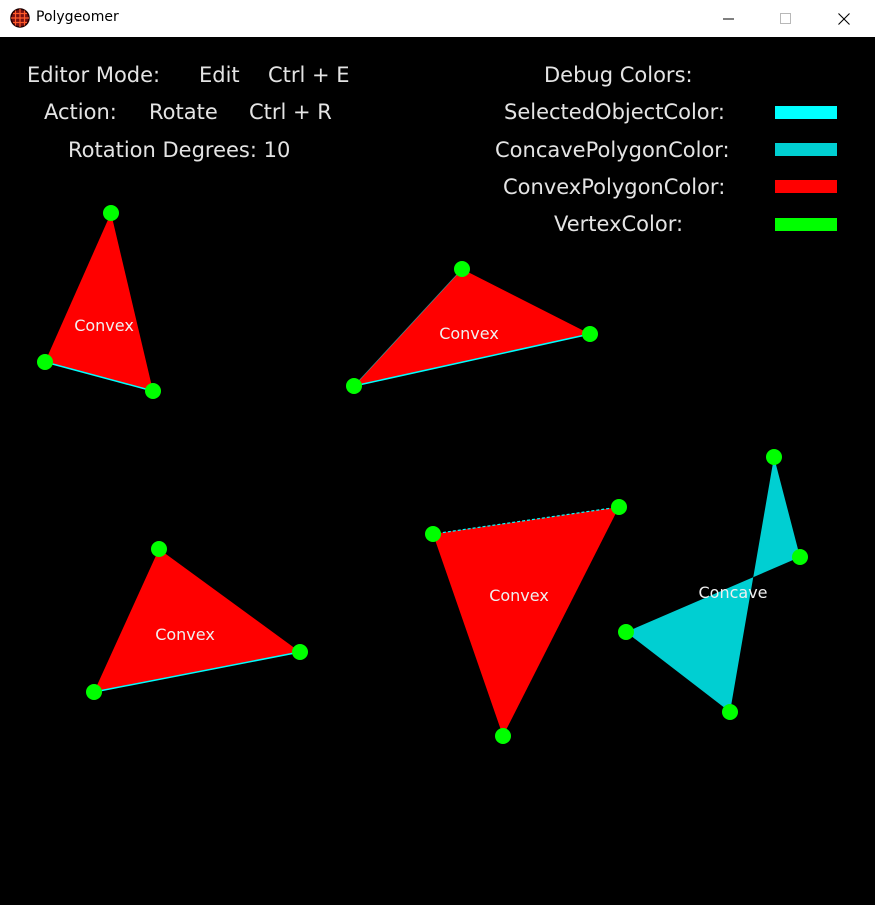 Image resolution: width=875 pixels, height=905 pixels. What do you see at coordinates (80, 112) in the screenshot?
I see `action-label: Action:` at bounding box center [80, 112].